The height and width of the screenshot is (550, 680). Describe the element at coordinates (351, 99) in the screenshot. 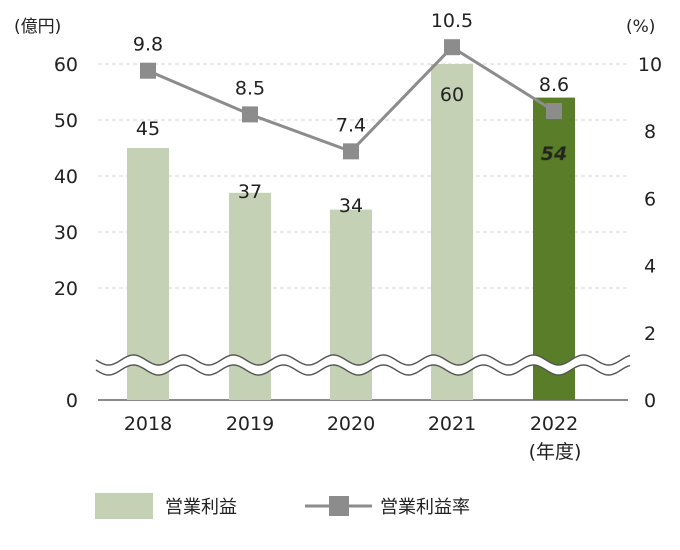

I see `margin-line` at that location.